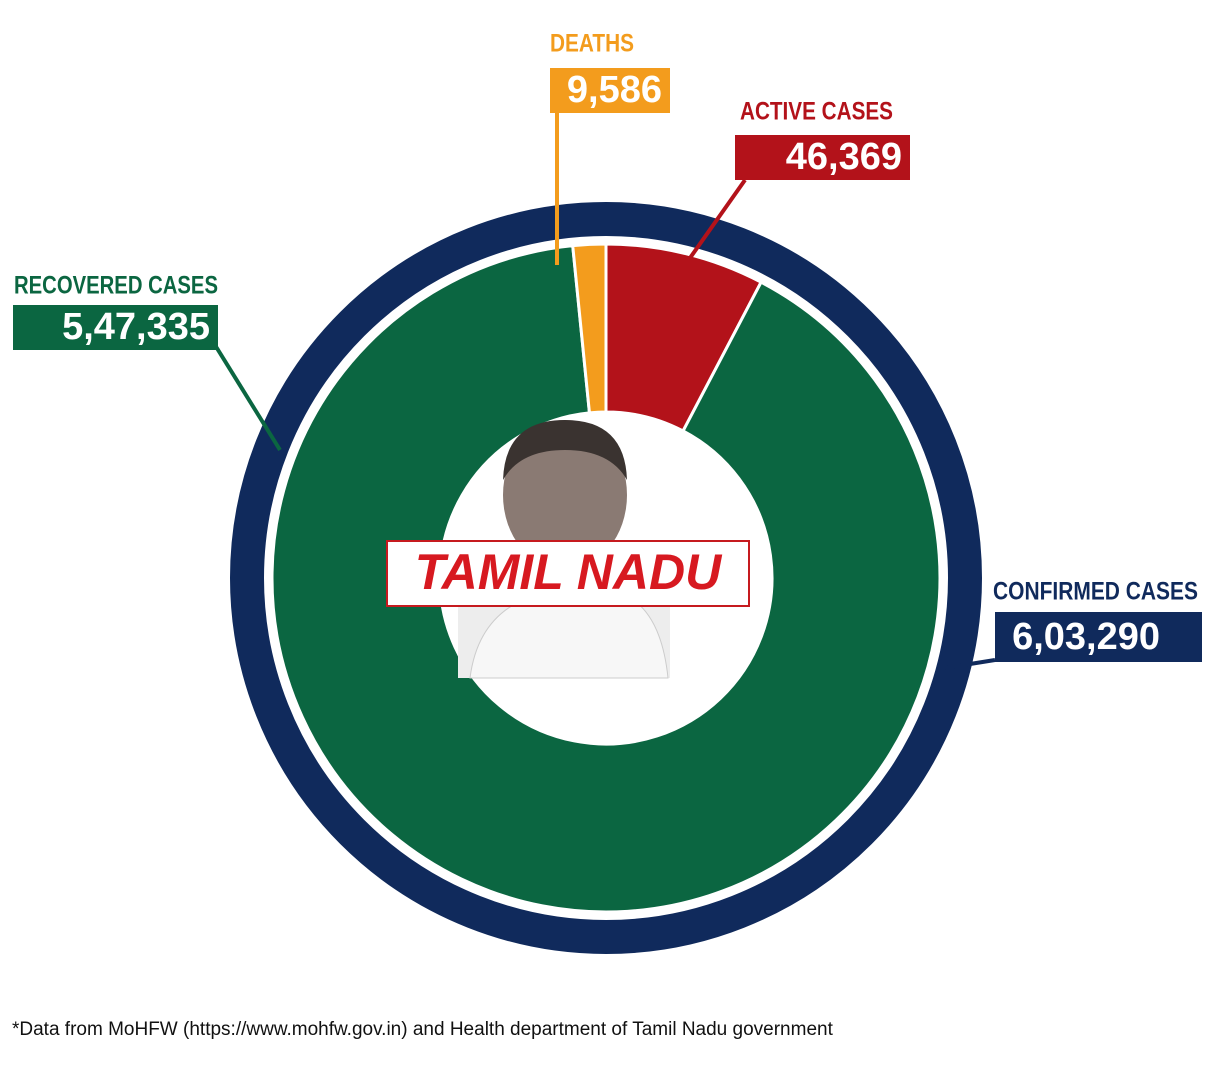 This screenshot has width=1216, height=1085. I want to click on chart-title: TAMIL NADU, so click(569, 572).